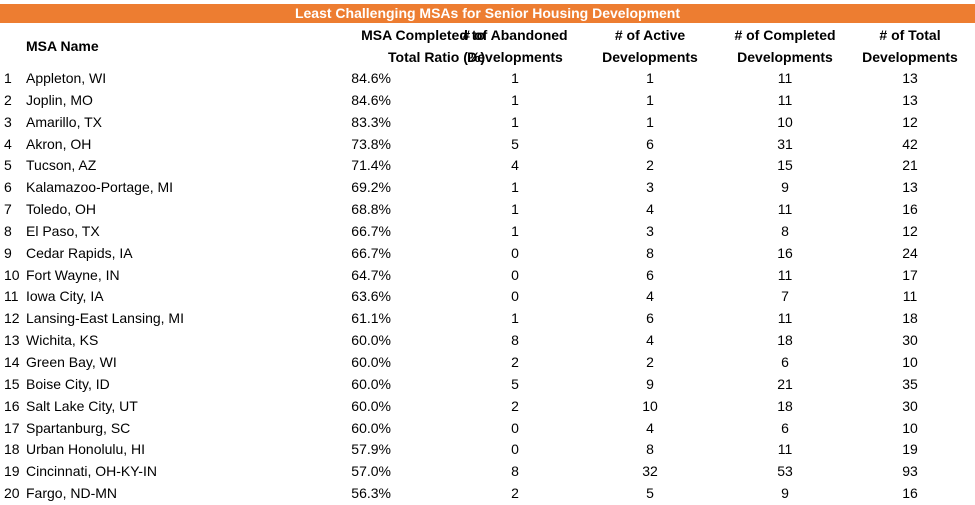 The height and width of the screenshot is (505, 975). What do you see at coordinates (910, 340) in the screenshot?
I see `total-cell: 30` at bounding box center [910, 340].